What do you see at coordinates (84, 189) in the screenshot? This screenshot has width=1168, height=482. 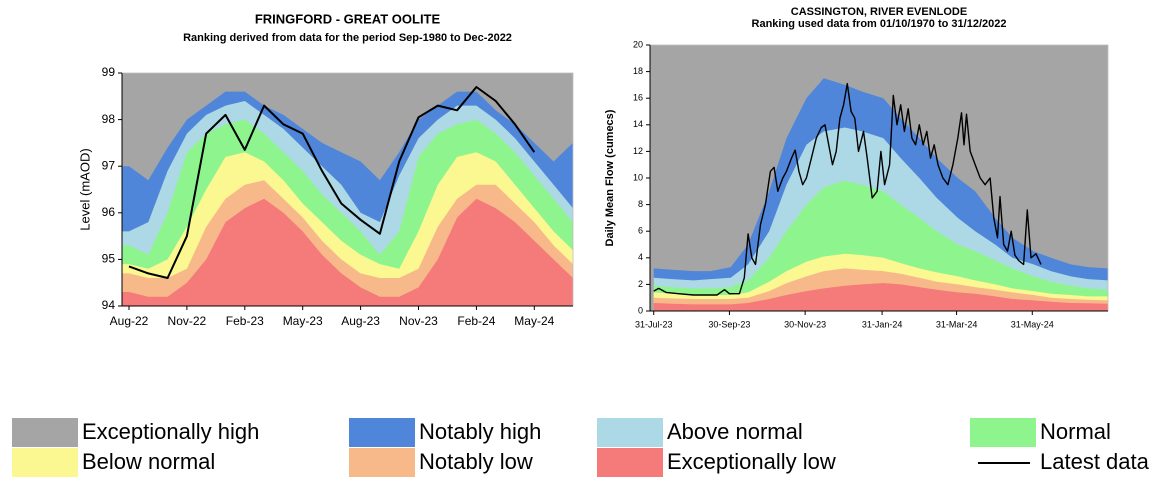 I see `y-axis-label: Level (mAOD)` at bounding box center [84, 189].